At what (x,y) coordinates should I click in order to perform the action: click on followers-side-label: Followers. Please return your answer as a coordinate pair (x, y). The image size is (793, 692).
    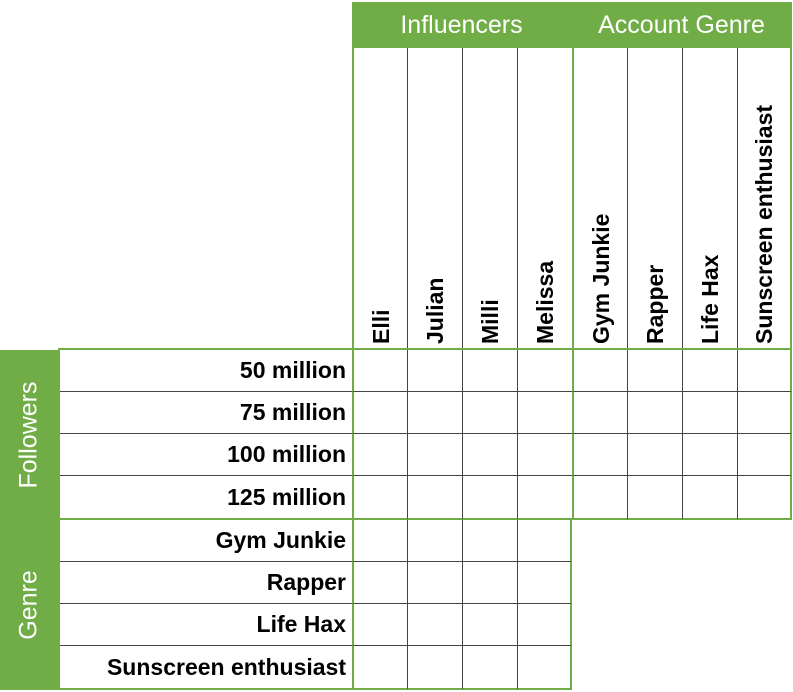
    Looking at the image, I should click on (28, 435).